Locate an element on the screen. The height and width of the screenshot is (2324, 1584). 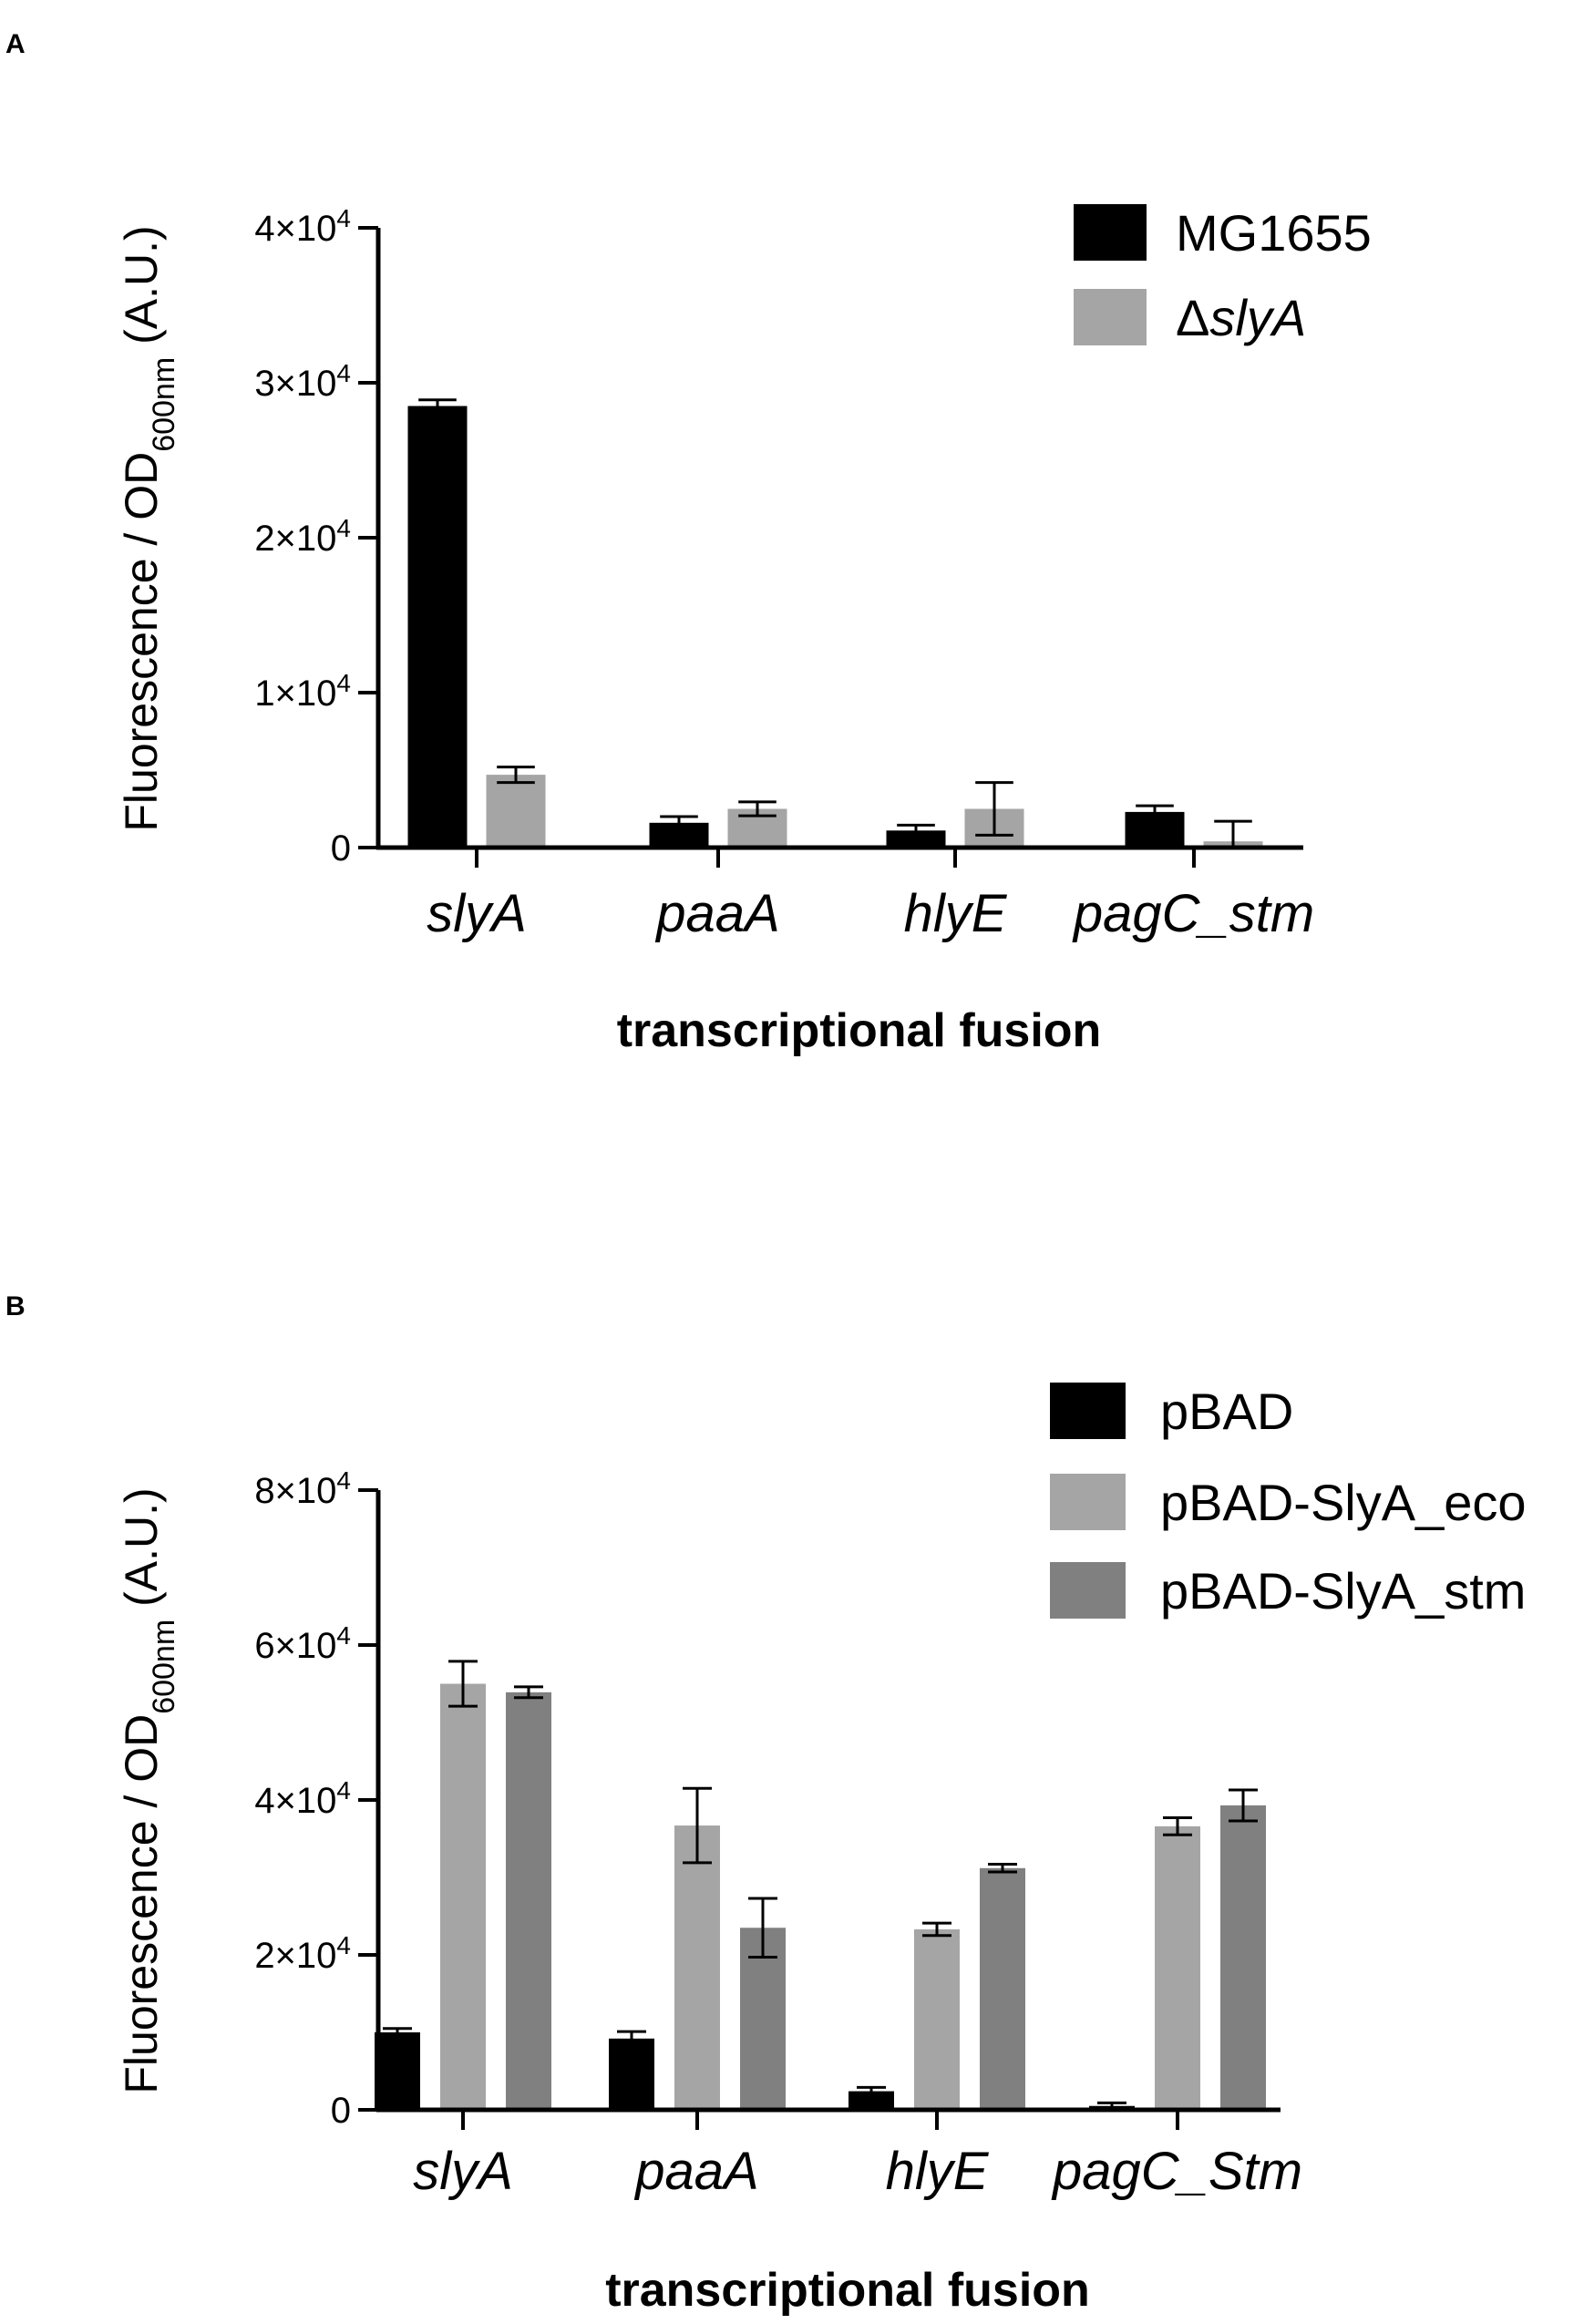
error-bar-mg1655-pagc-stm is located at coordinates (1155, 812).